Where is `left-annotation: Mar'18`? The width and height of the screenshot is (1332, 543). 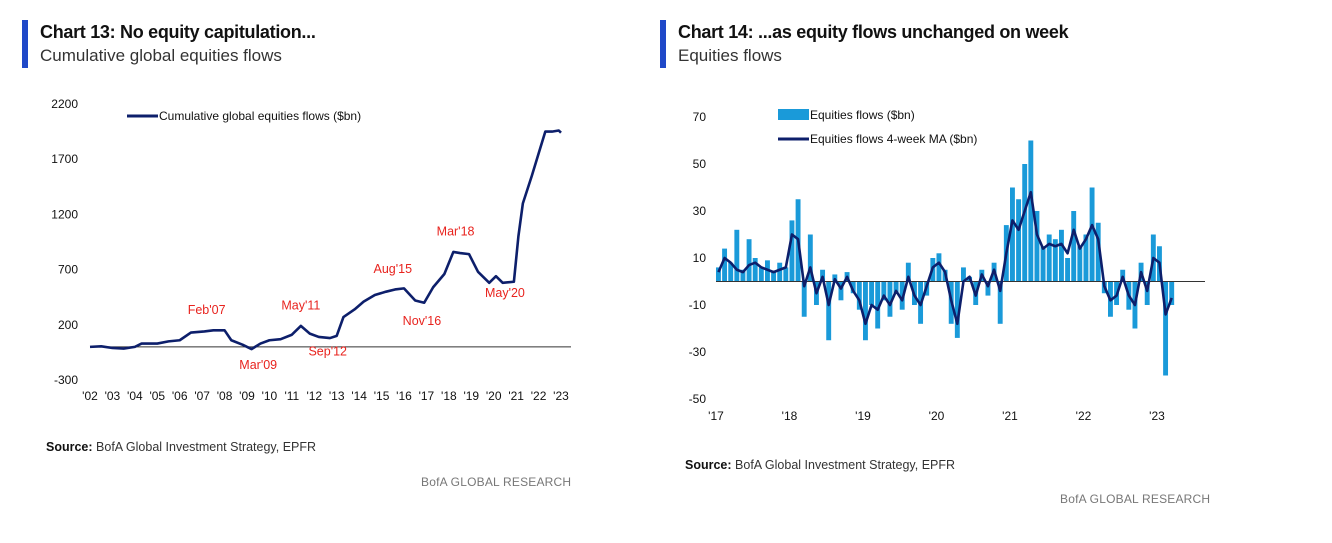 left-annotation: Mar'18 is located at coordinates (456, 231).